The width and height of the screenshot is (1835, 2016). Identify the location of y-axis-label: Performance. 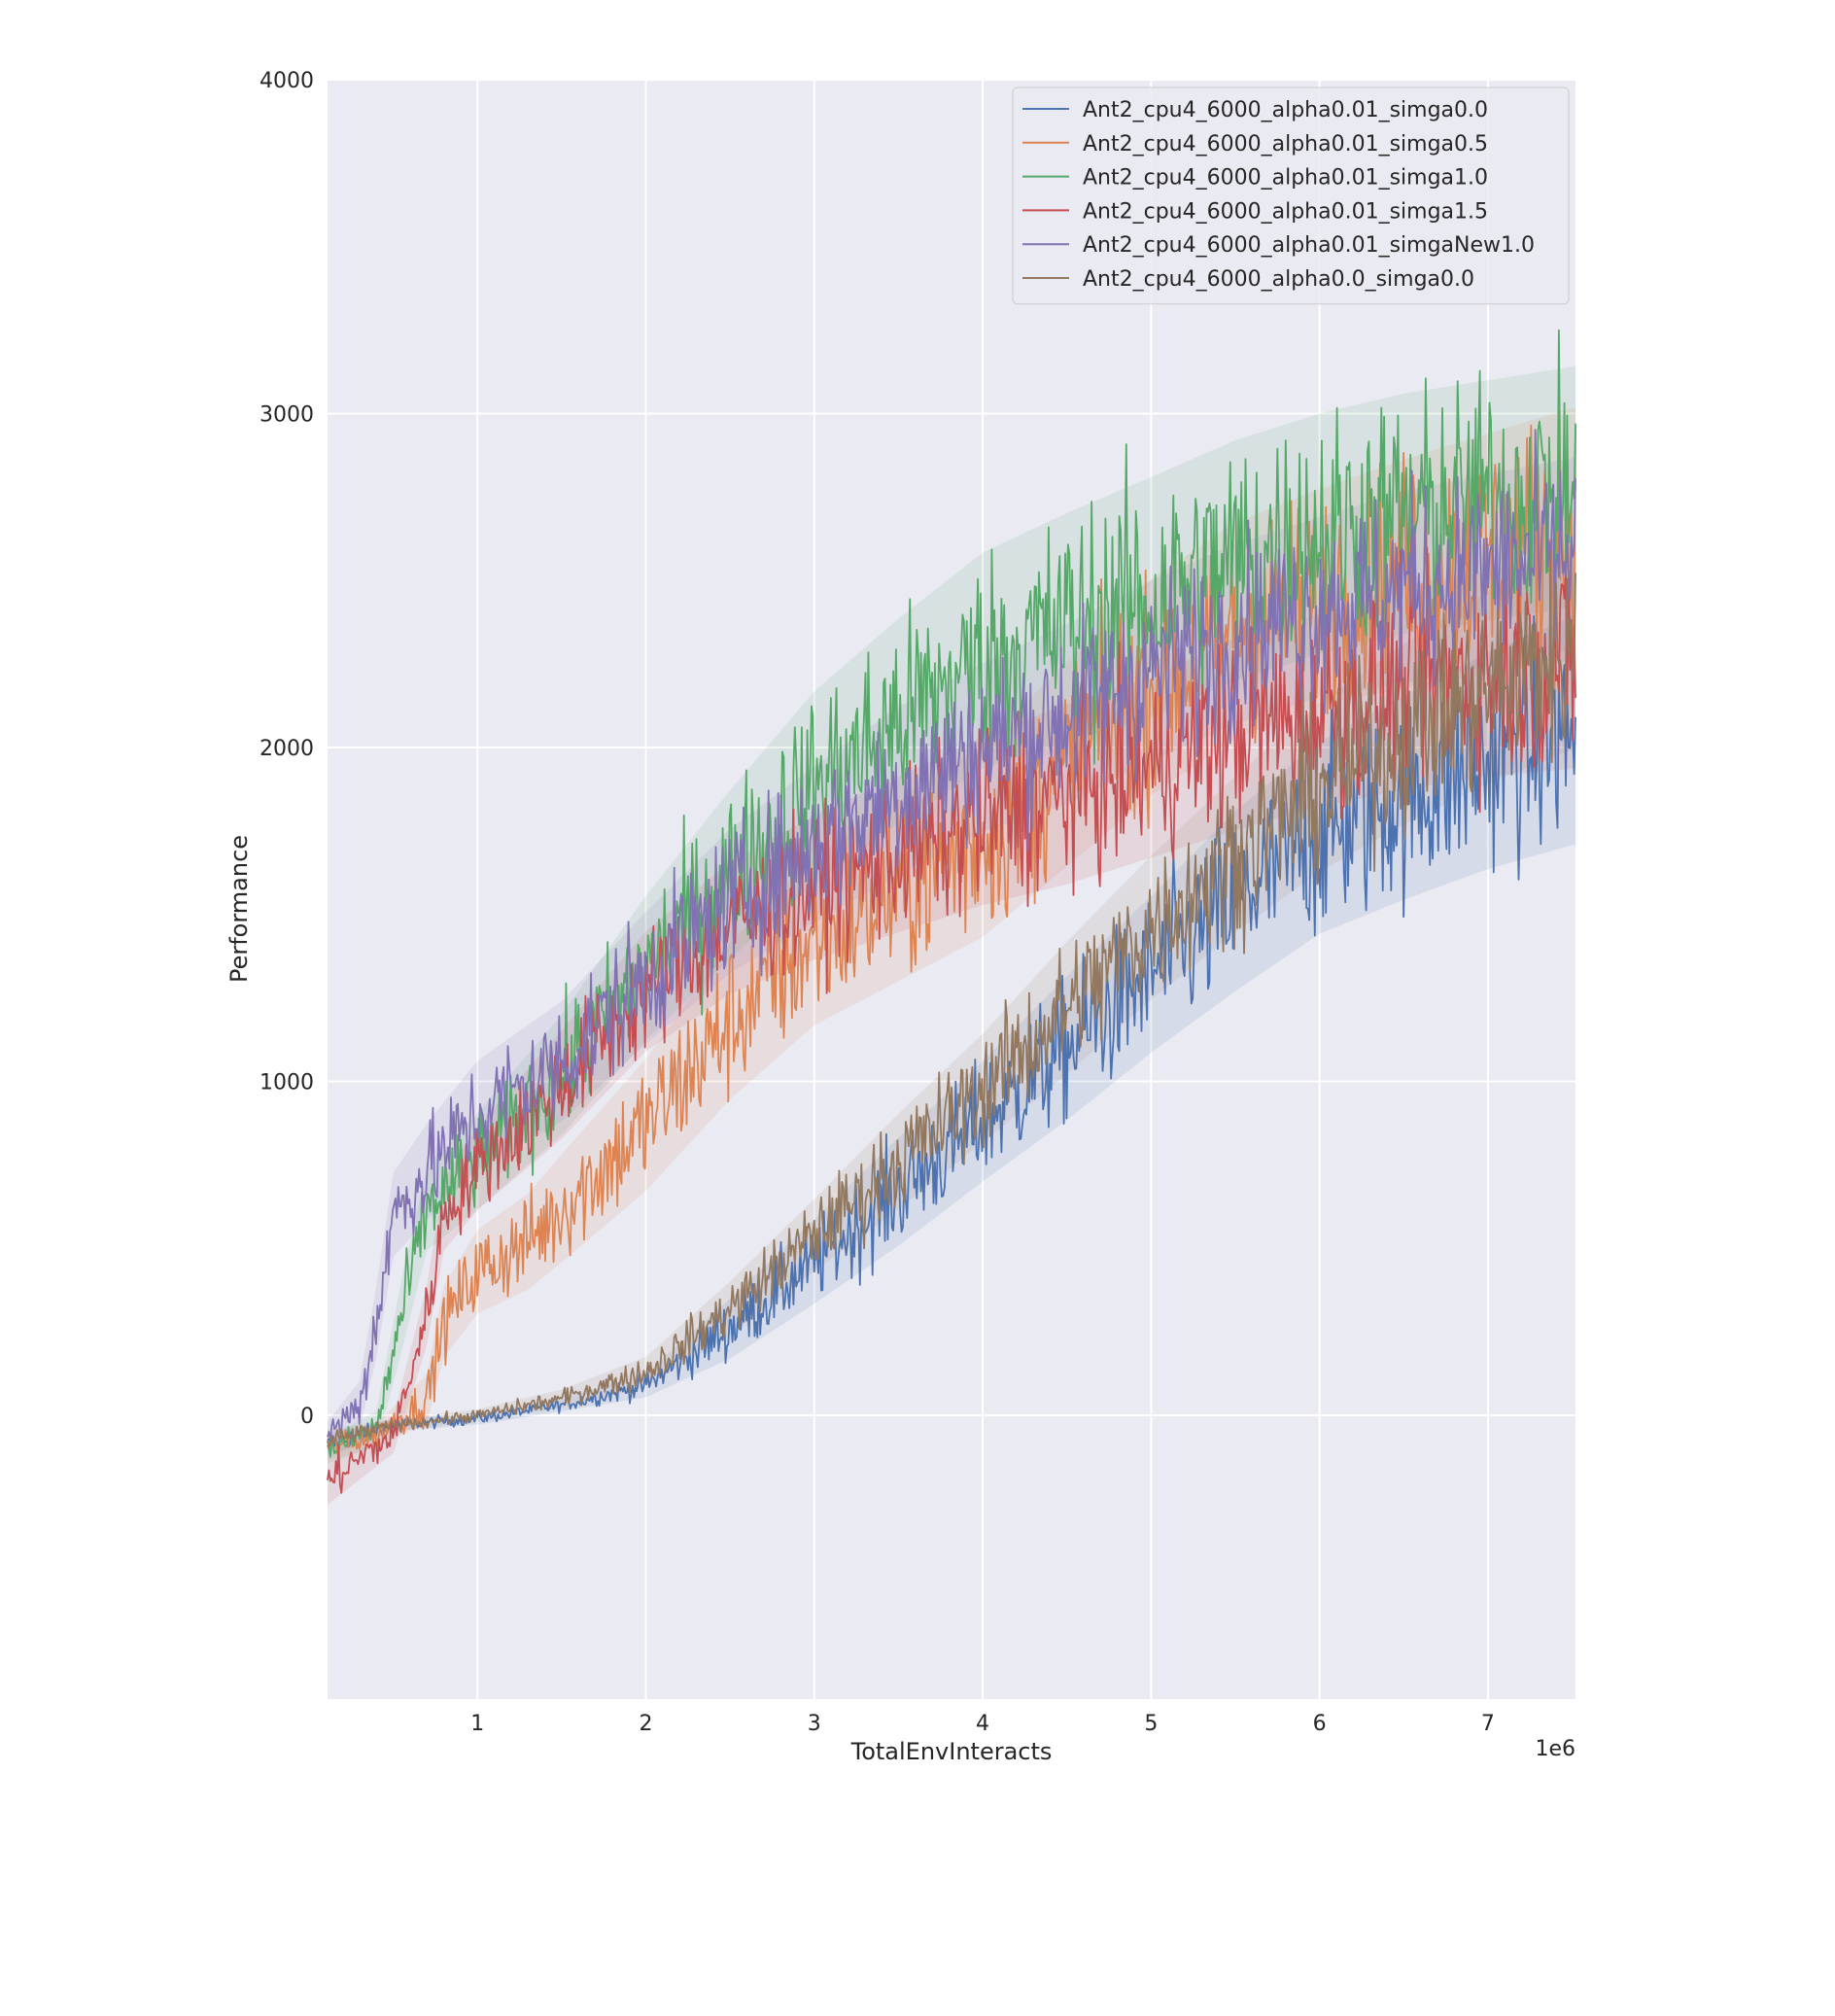
(239, 909).